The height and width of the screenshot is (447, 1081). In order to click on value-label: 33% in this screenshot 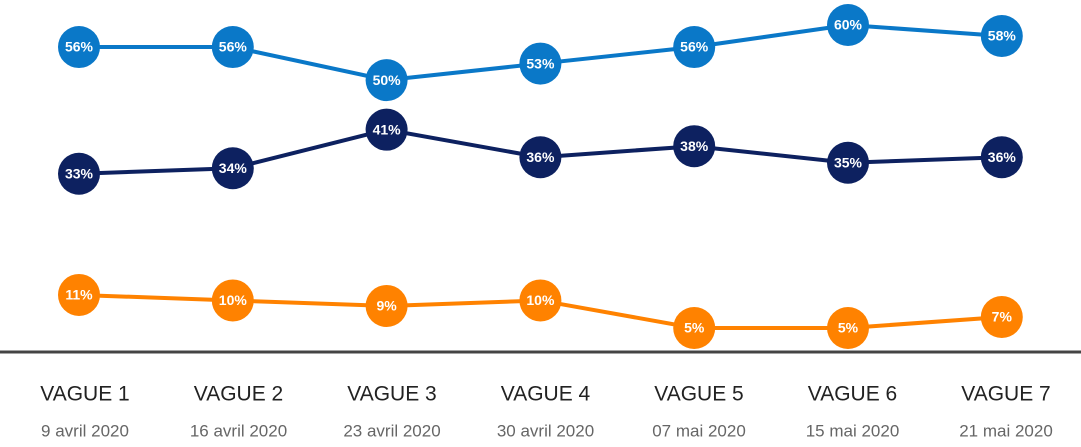, I will do `click(79, 173)`.